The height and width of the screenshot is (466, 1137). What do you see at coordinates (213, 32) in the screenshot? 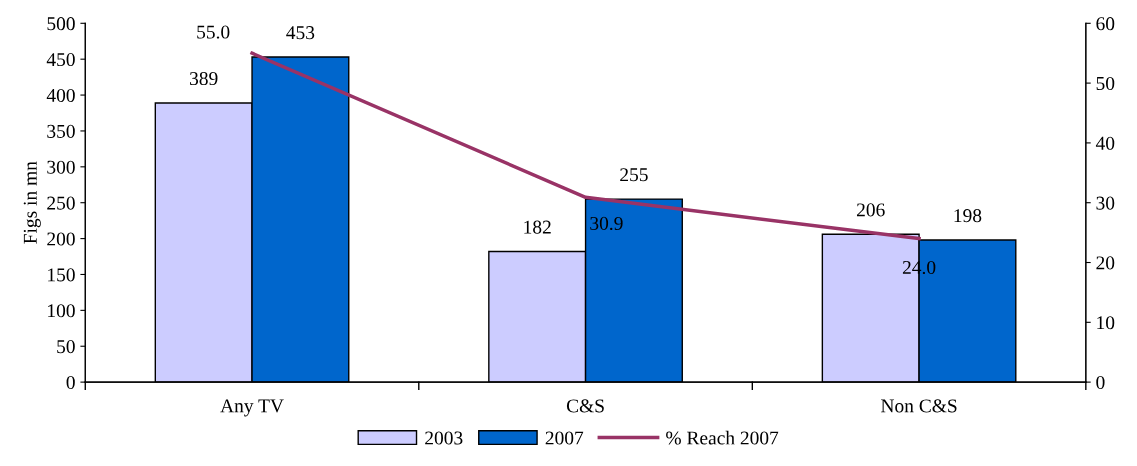
I see `data-label: 55.0` at bounding box center [213, 32].